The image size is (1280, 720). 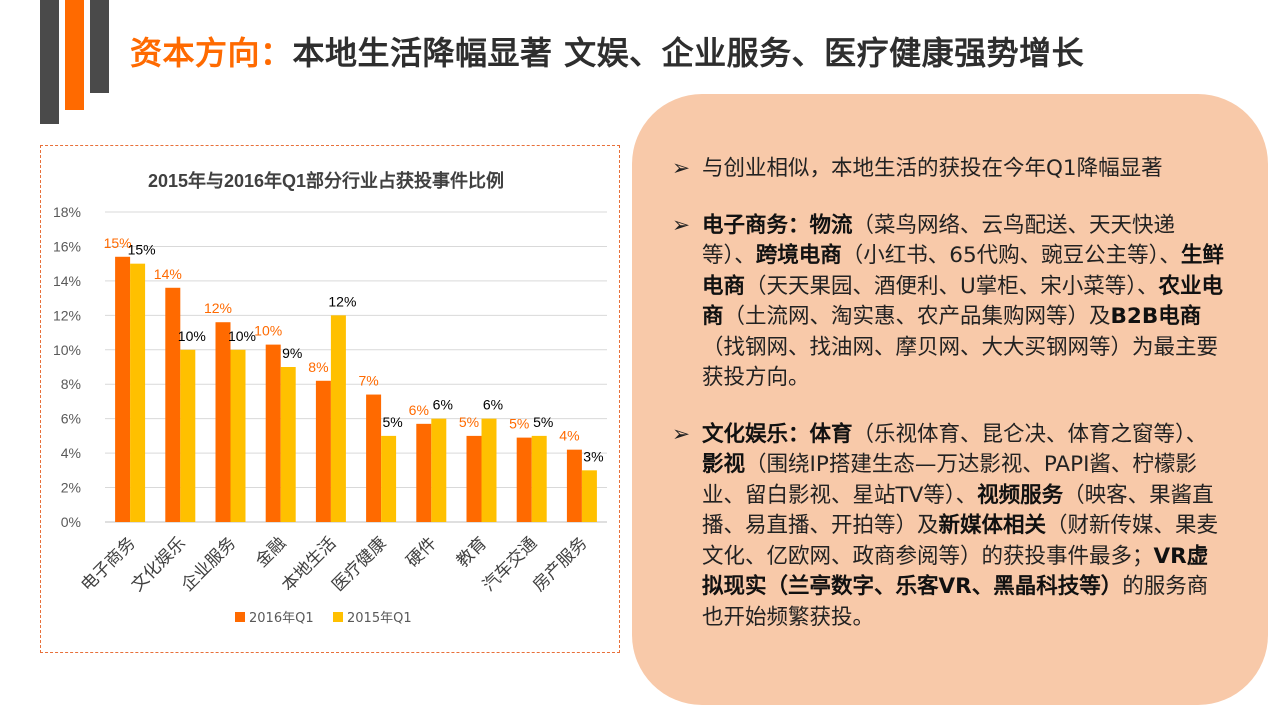 I want to click on data-label: 3%, so click(x=593, y=456).